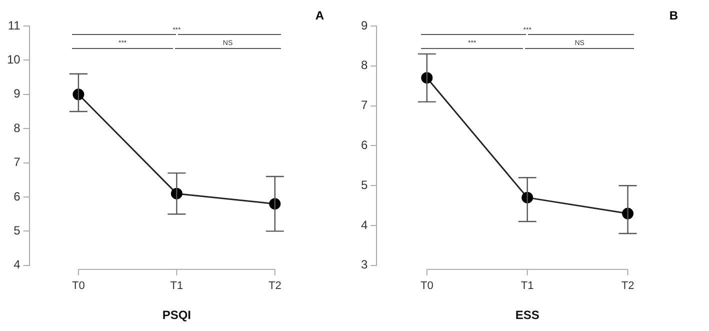 Image resolution: width=709 pixels, height=331 pixels. What do you see at coordinates (673, 15) in the screenshot?
I see `text: B` at bounding box center [673, 15].